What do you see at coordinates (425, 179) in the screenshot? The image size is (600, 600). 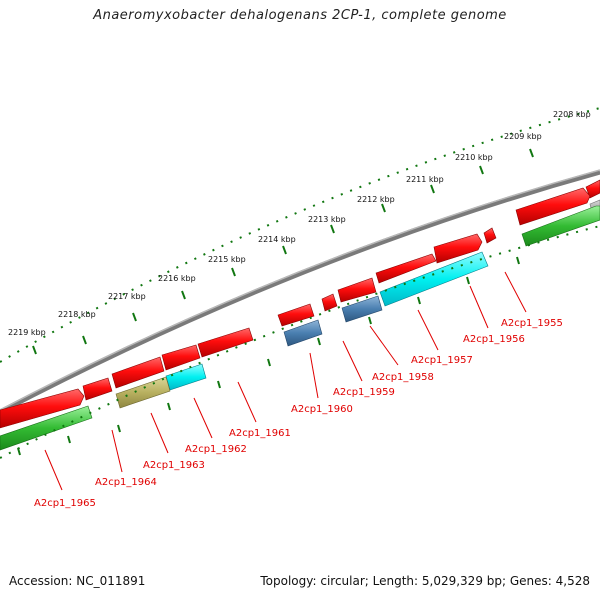 I see `kbp-label: 2211 kbp` at bounding box center [425, 179].